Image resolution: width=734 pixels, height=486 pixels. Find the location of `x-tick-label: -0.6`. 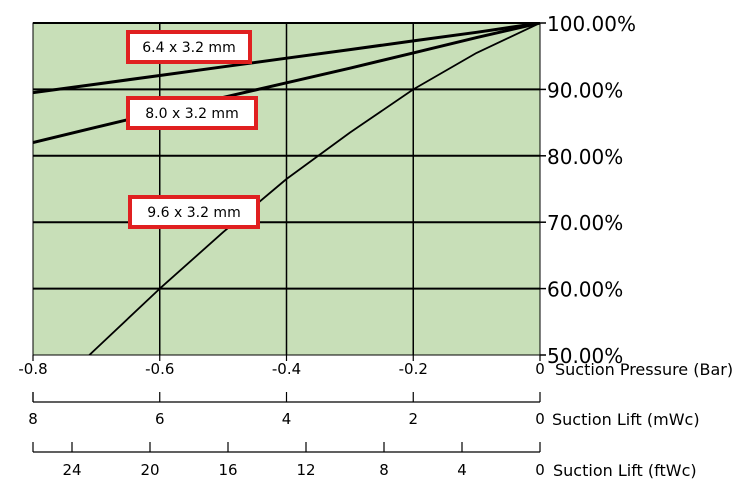

x-tick-label: -0.6 is located at coordinates (159, 369).